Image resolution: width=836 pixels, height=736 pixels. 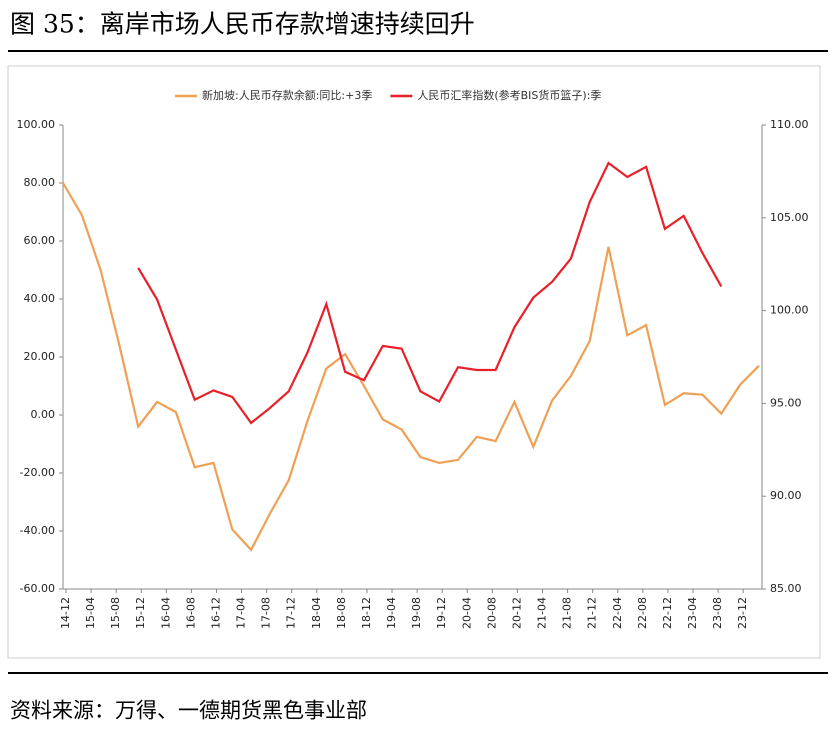 I want to click on x-tick-label: 19-08, so click(x=416, y=613).